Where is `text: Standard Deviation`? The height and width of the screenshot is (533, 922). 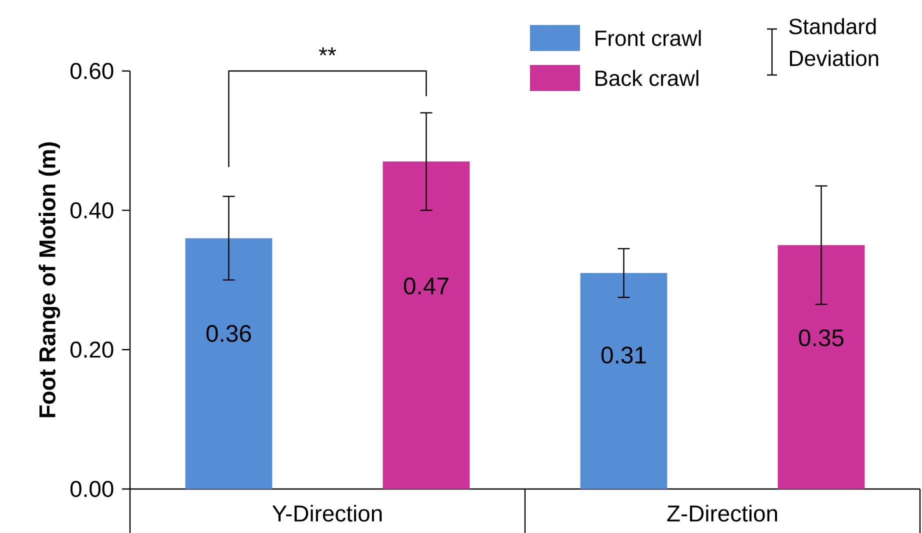 text: Standard Deviation is located at coordinates (833, 42).